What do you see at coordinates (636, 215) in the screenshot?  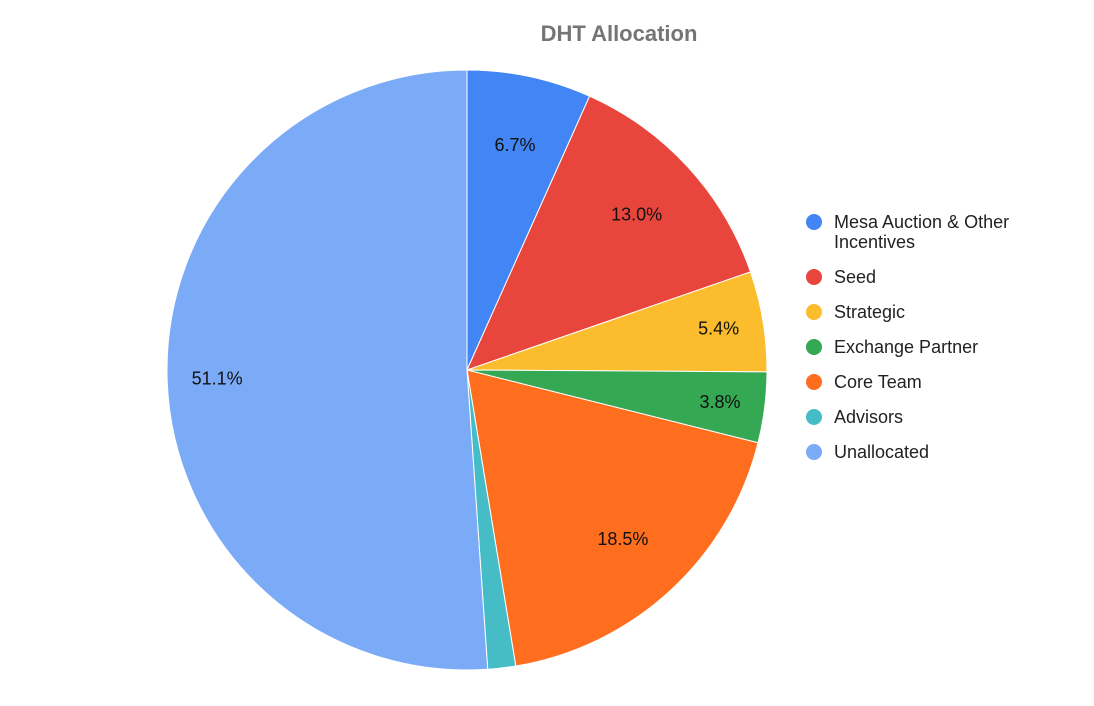 I see `slice-label: 13.0%` at bounding box center [636, 215].